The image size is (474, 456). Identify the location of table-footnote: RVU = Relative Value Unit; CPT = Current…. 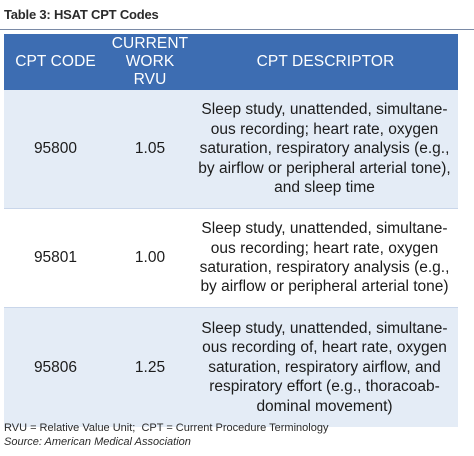
(166, 428).